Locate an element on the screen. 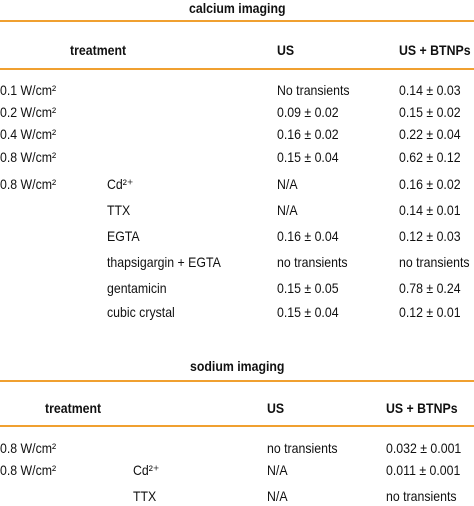 The image size is (474, 506). cell: No transients is located at coordinates (313, 90).